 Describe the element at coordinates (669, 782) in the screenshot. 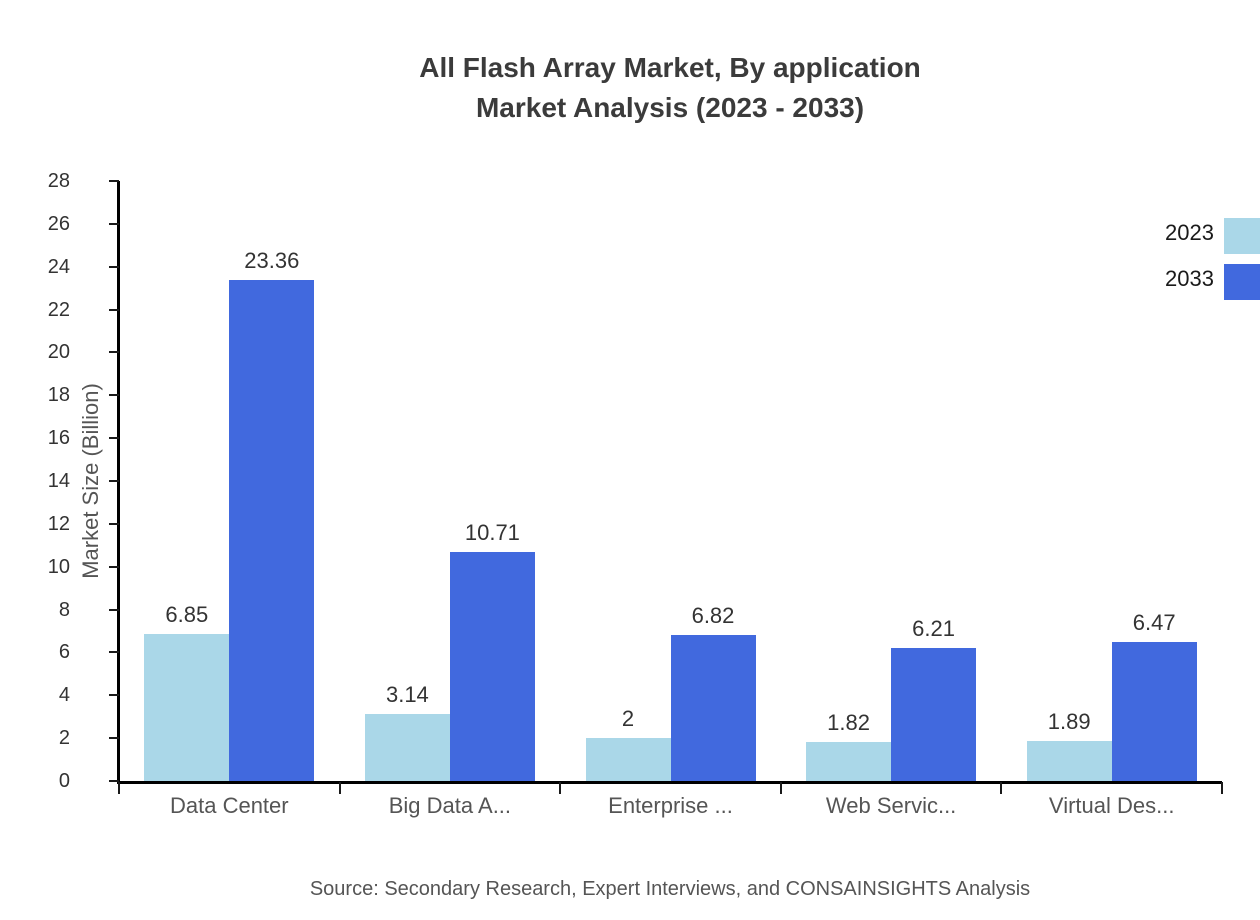

I see `x-axis-line` at that location.